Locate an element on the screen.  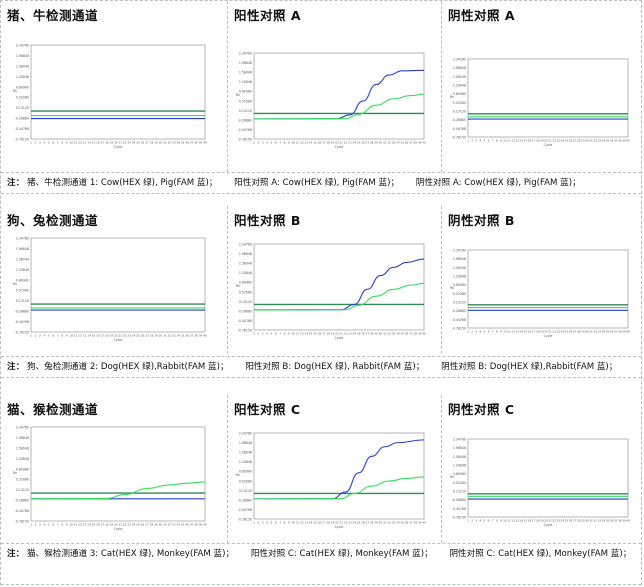
x-tick-label: 11 is located at coordinates (509, 141).